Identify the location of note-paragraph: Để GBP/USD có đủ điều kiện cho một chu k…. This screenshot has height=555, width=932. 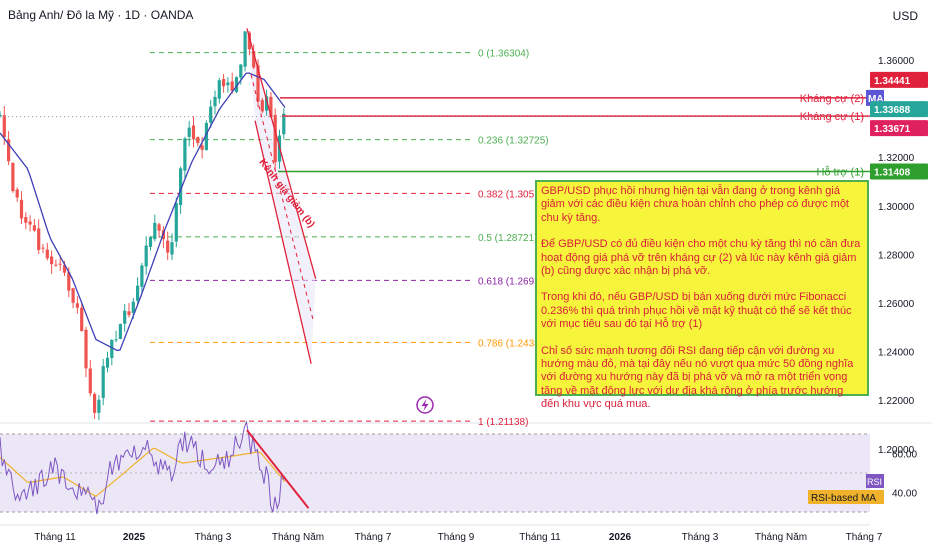
(701, 258).